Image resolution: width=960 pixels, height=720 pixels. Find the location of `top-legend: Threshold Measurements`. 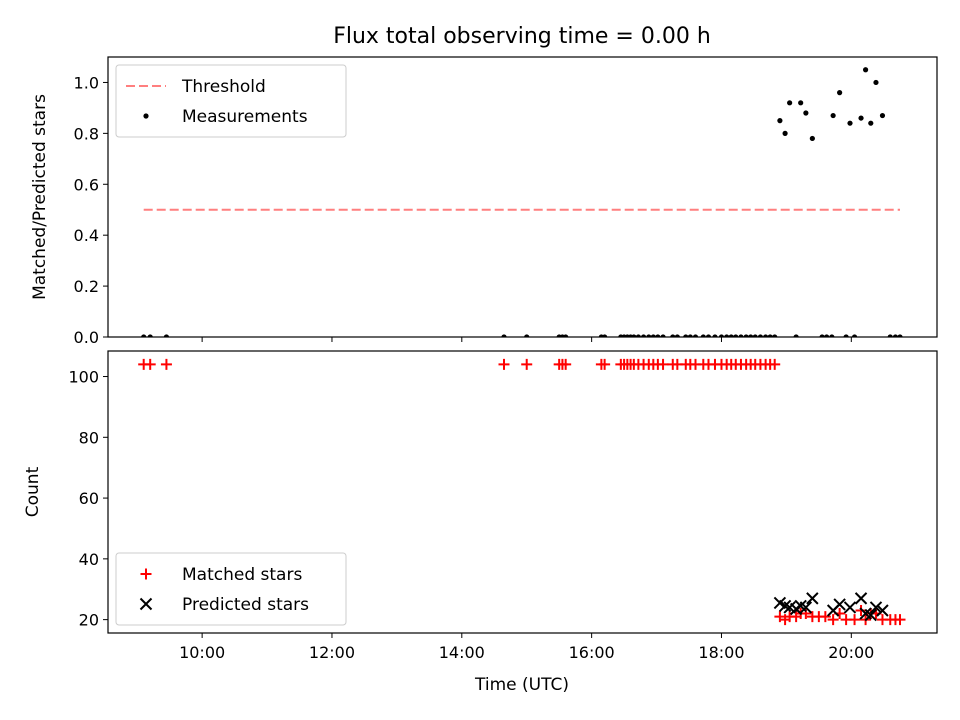

top-legend: Threshold Measurements is located at coordinates (231, 101).